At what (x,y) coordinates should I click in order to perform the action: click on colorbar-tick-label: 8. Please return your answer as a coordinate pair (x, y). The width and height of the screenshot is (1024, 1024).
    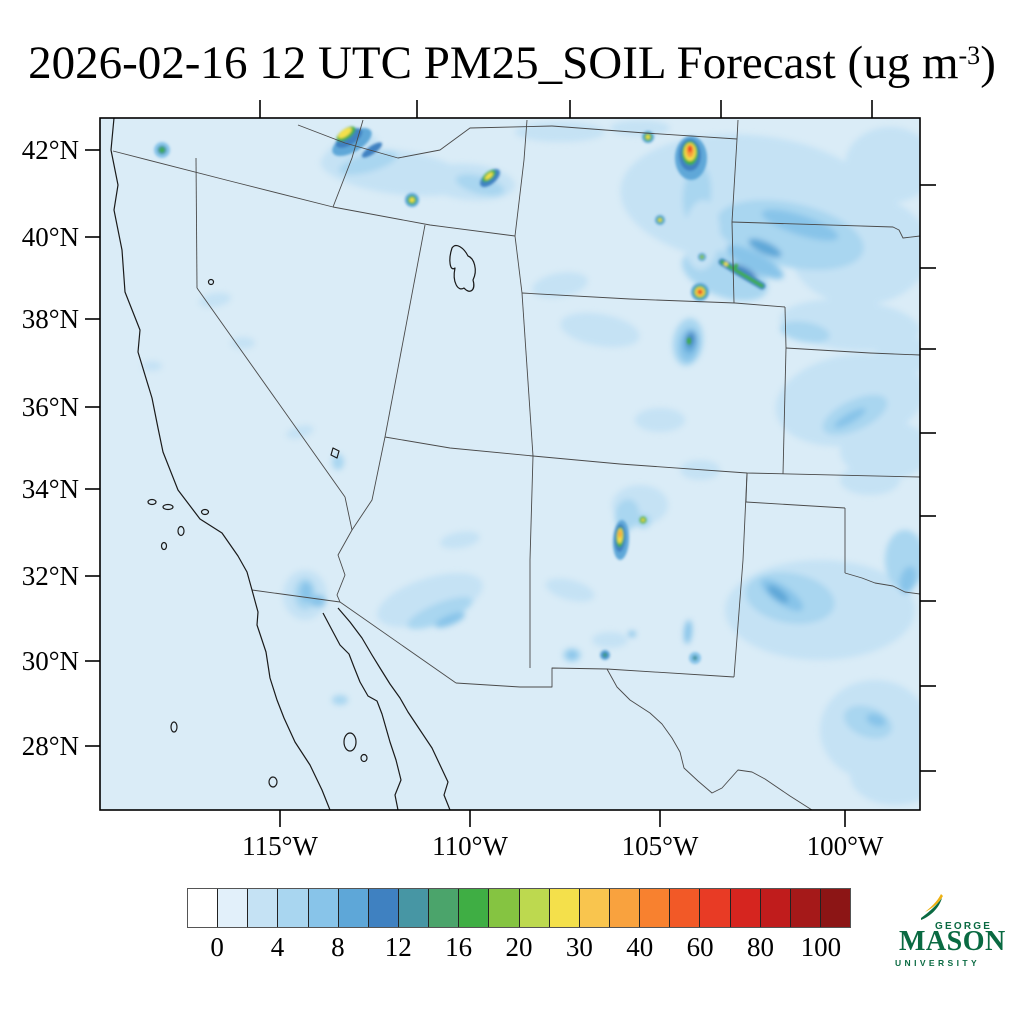
    Looking at the image, I should click on (338, 947).